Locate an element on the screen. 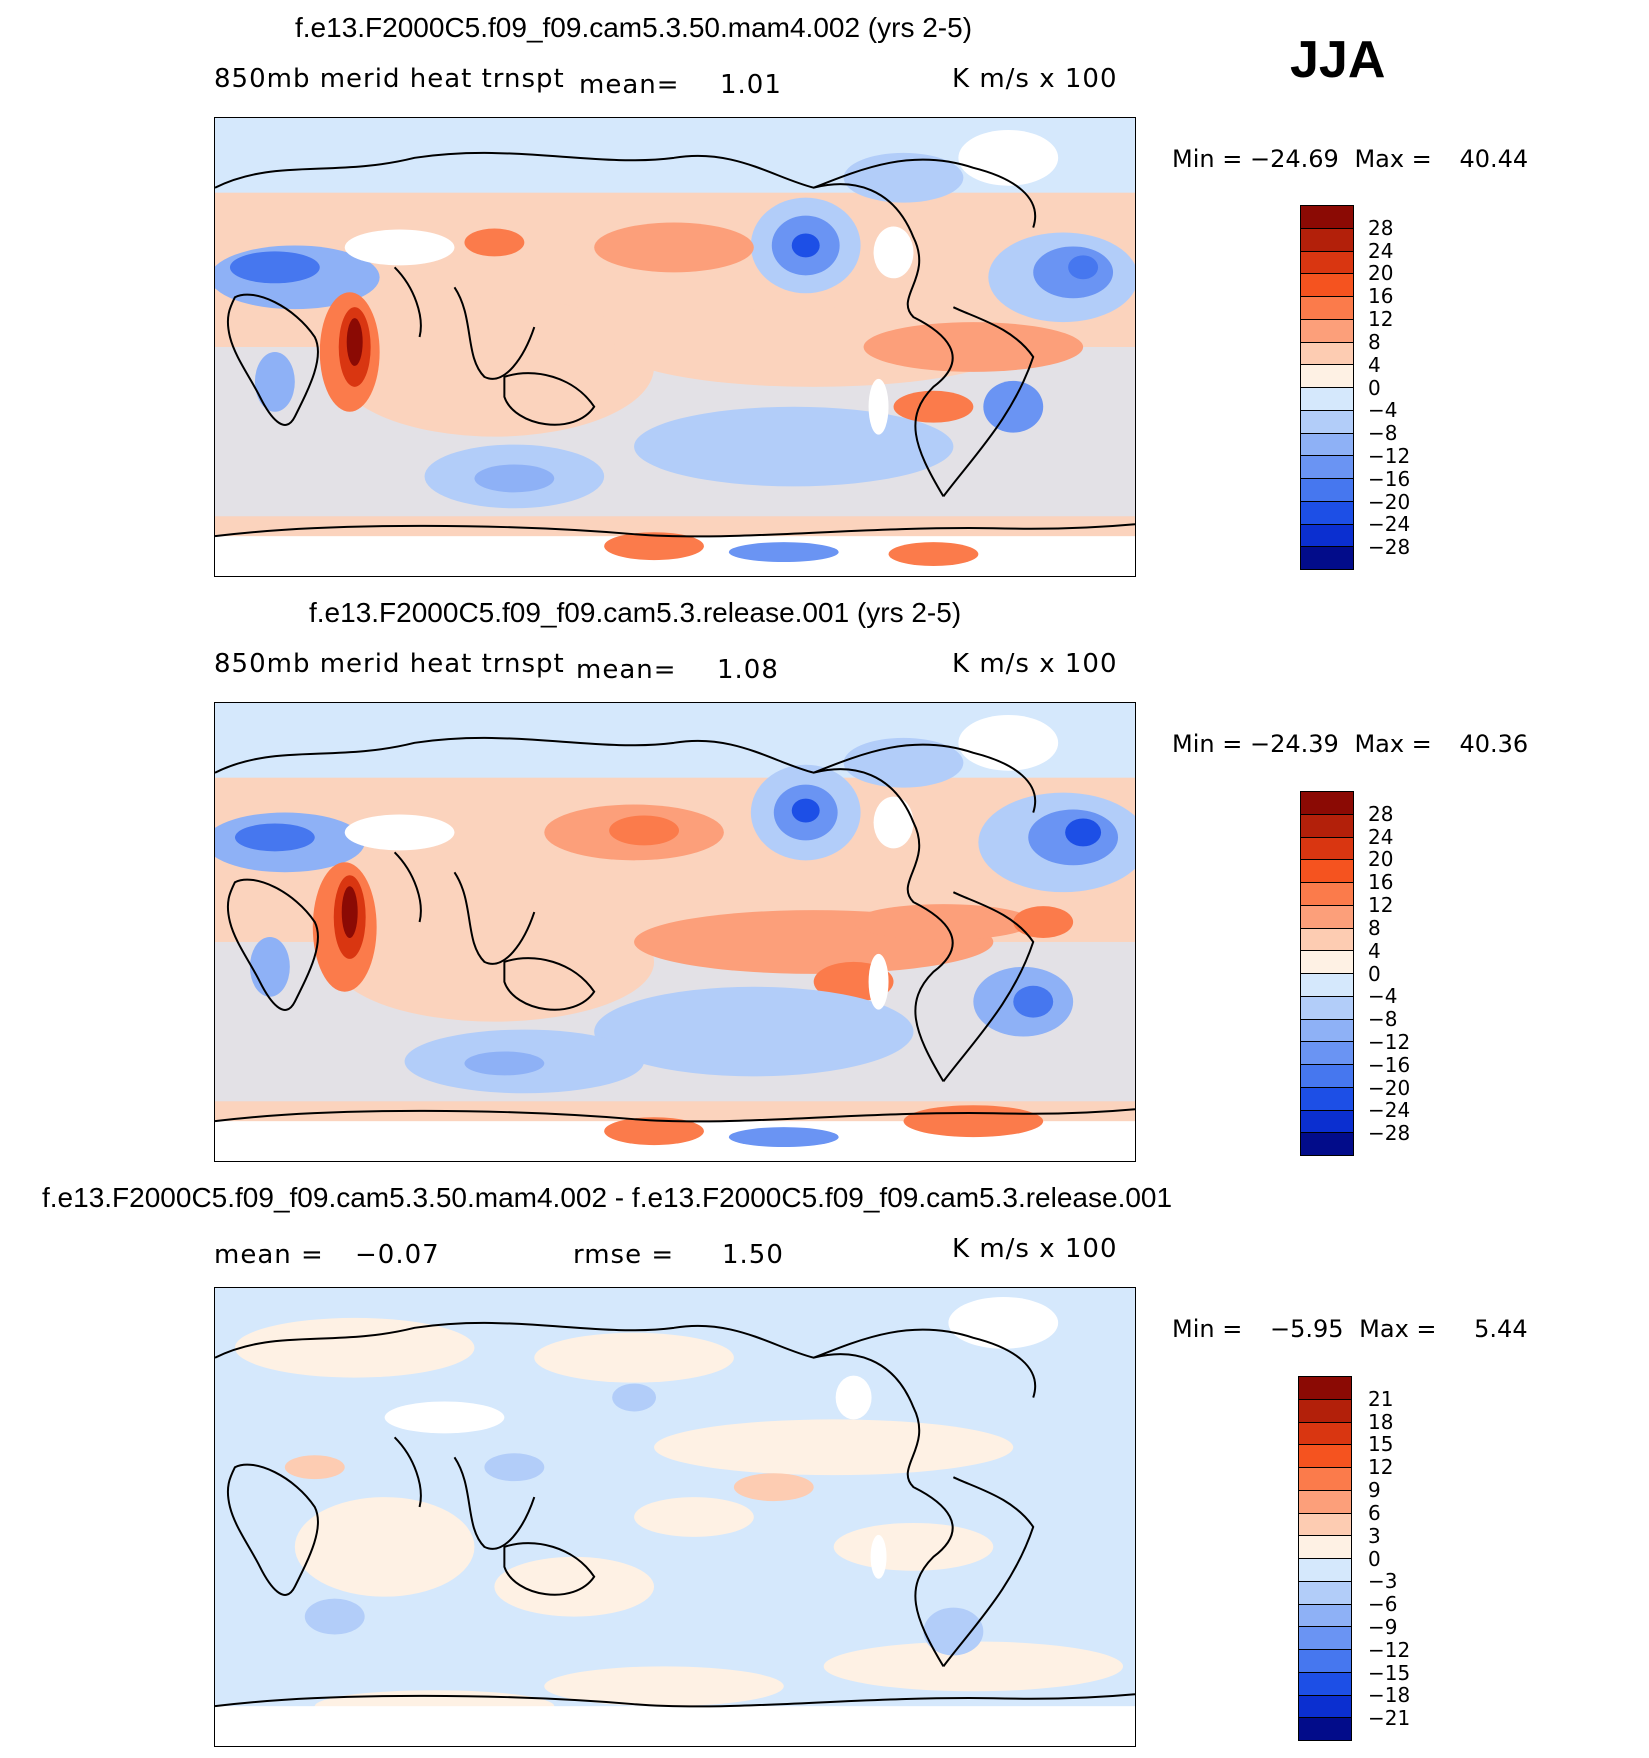 The image size is (1649, 1758). panel2-map is located at coordinates (675, 932).